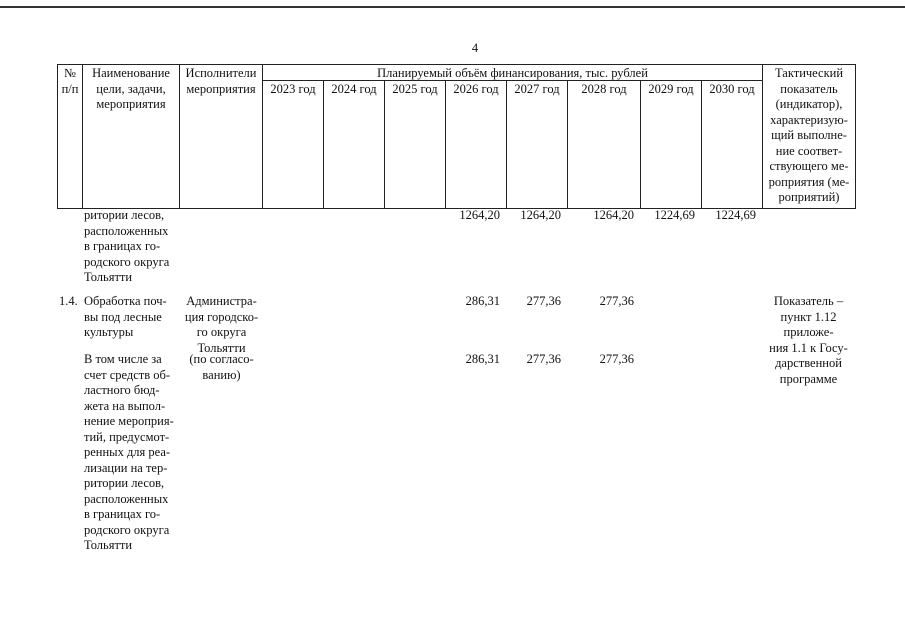  What do you see at coordinates (604, 144) in the screenshot?
I see `header-year: 2028 год` at bounding box center [604, 144].